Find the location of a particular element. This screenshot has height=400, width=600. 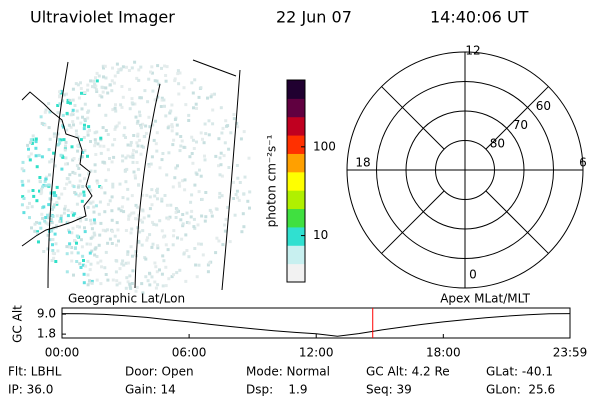

mlat-ring is located at coordinates (465, 170).